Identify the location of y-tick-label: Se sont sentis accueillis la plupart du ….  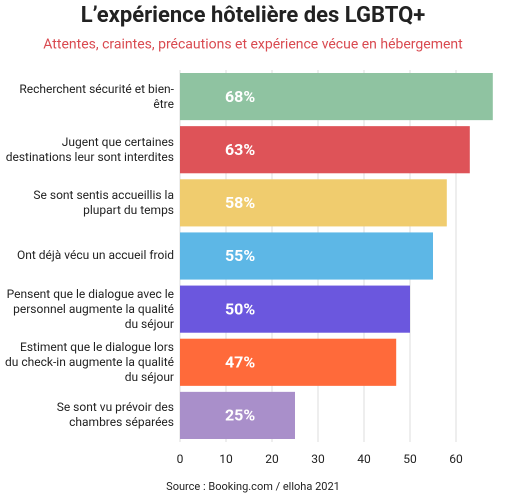
(103, 202).